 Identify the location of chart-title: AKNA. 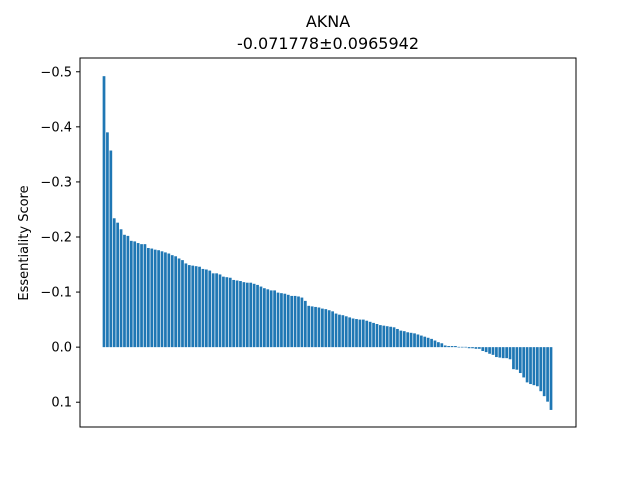
(328, 21).